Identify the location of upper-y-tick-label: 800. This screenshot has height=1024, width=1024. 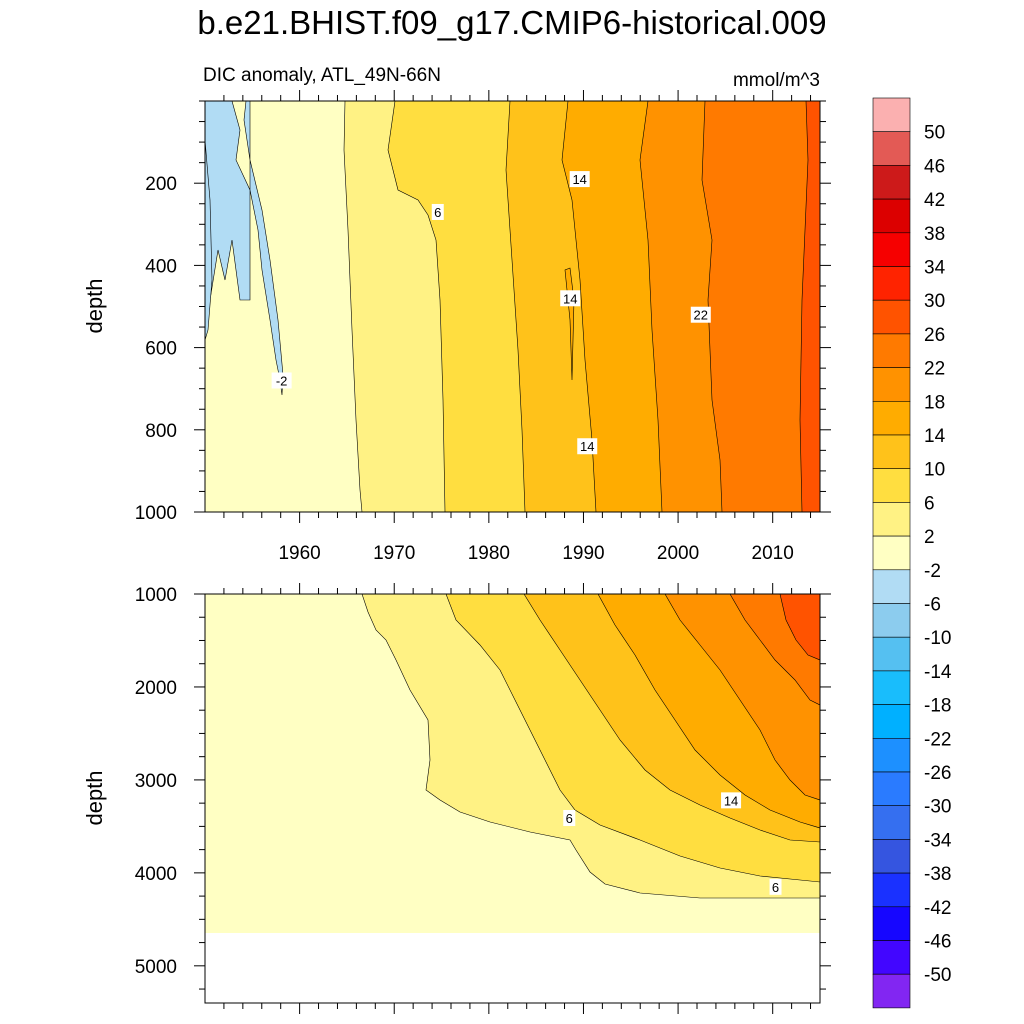
(161, 431).